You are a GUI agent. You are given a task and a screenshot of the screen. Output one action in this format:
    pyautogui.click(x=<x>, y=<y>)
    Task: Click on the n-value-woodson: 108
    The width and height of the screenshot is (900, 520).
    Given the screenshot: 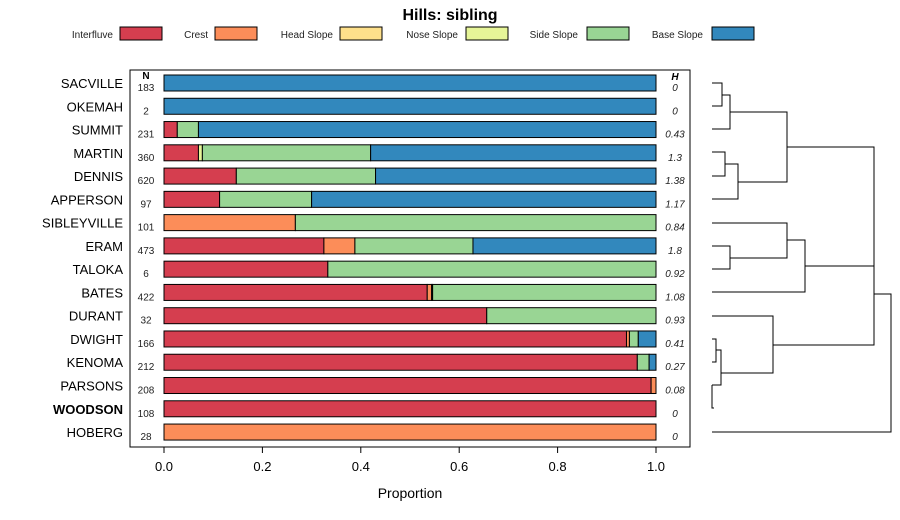 What is the action you would take?
    pyautogui.click(x=146, y=414)
    